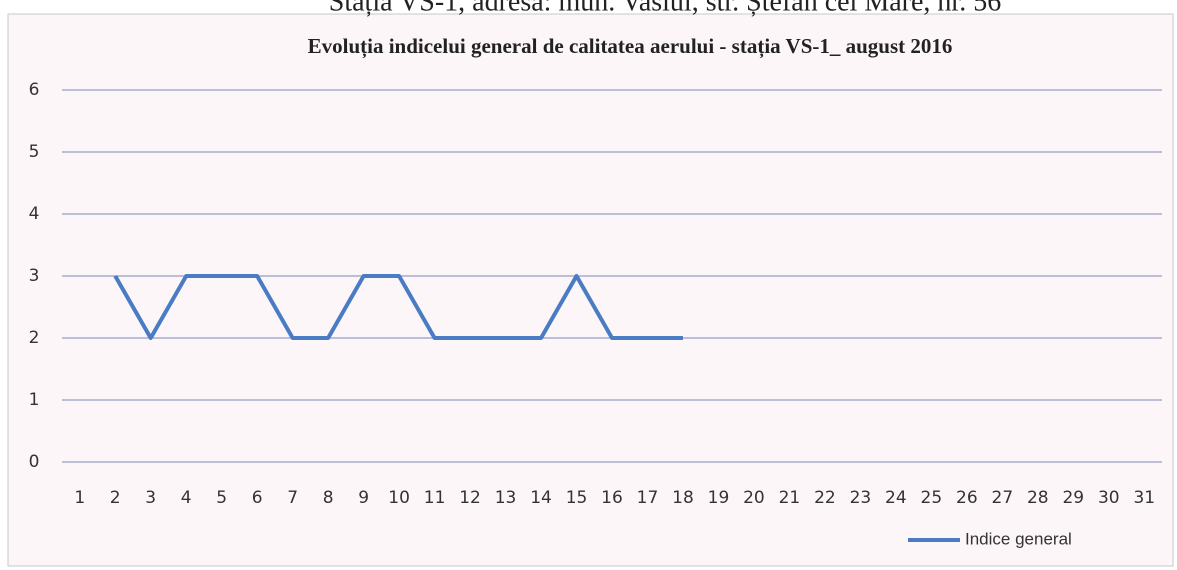 The height and width of the screenshot is (570, 1177). I want to click on x-tick-label: 9, so click(363, 498).